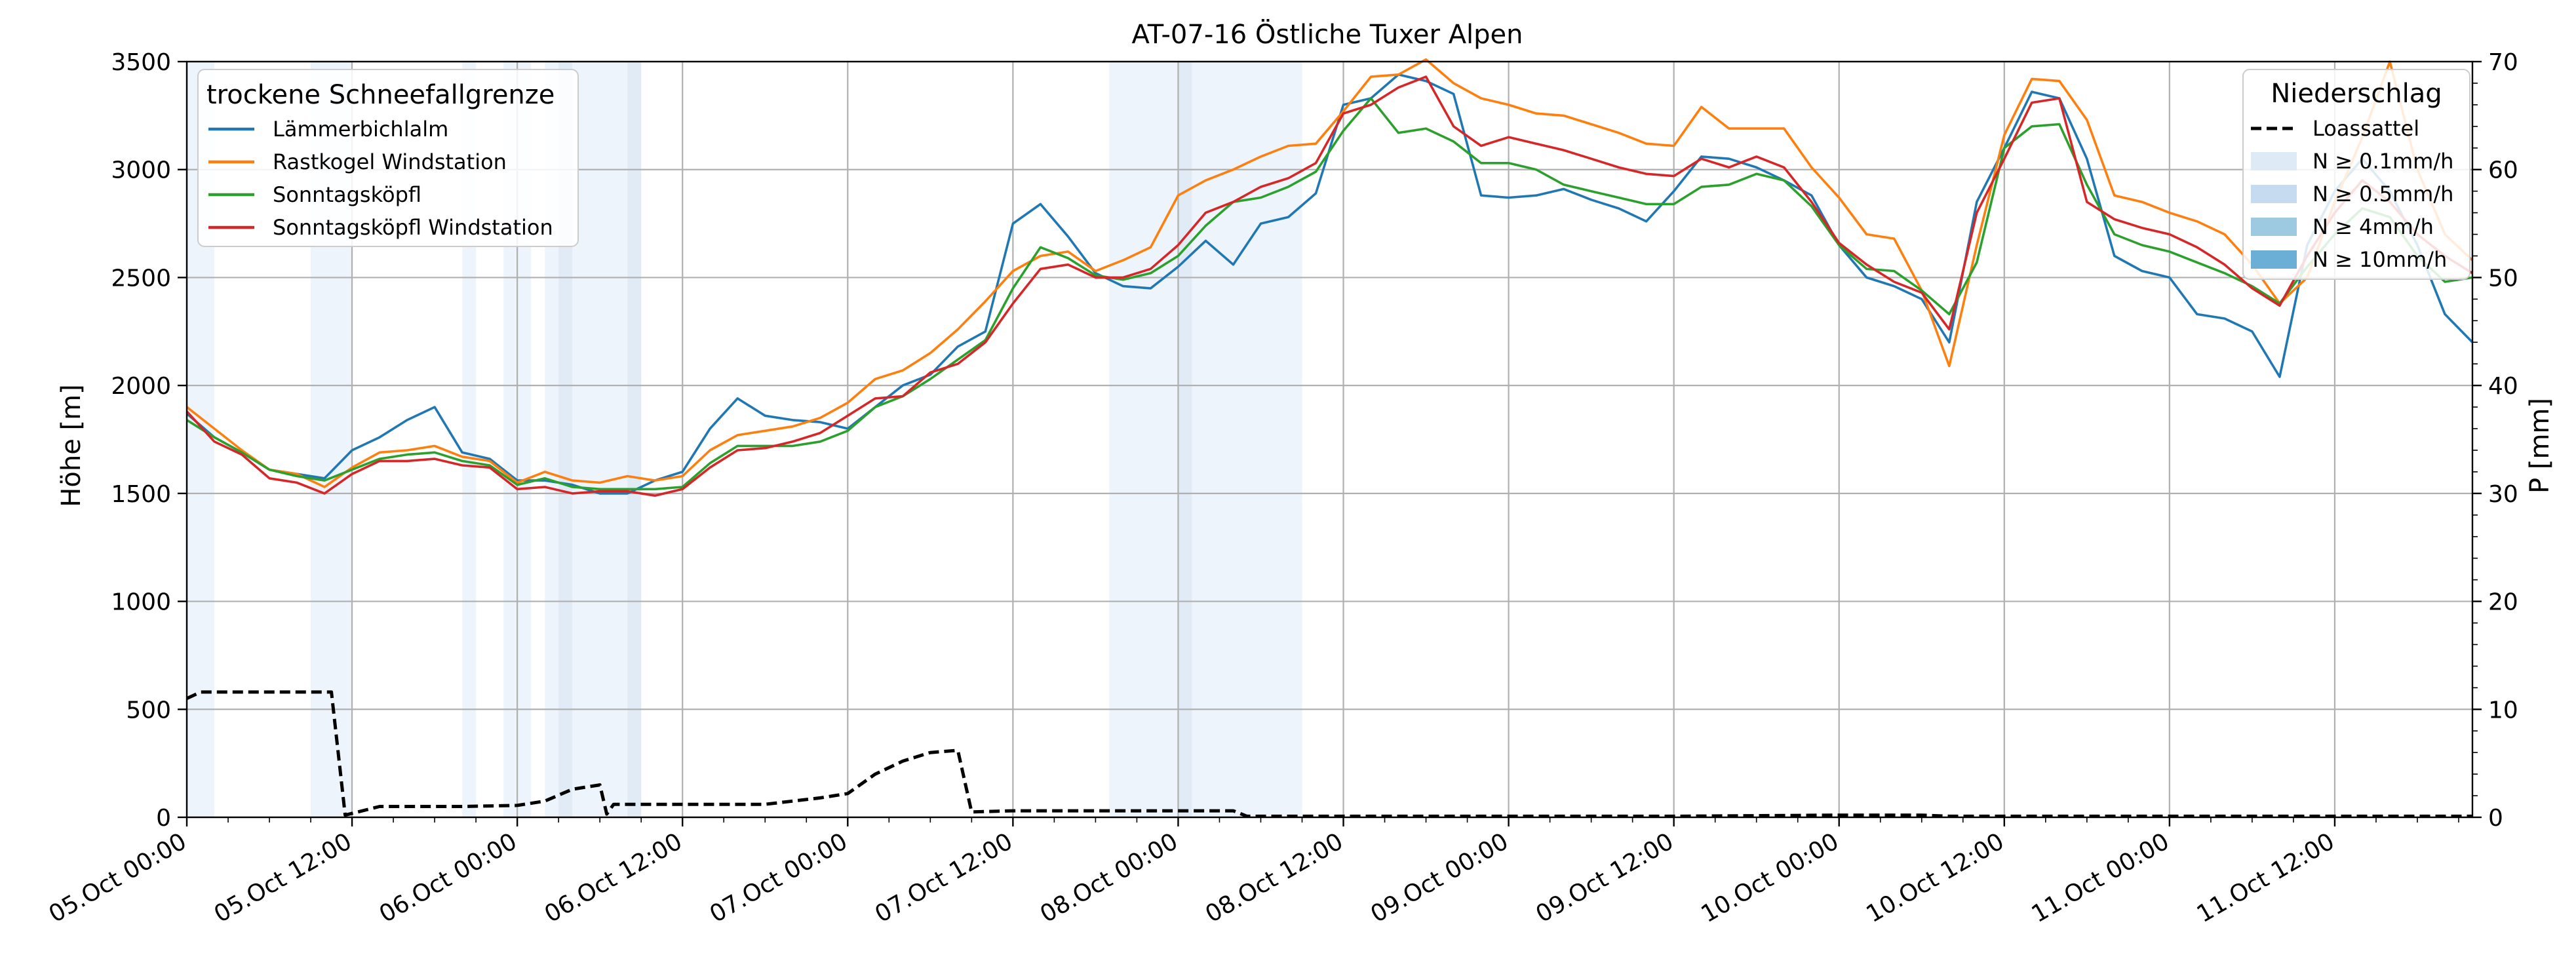 This screenshot has height=970, width=2576. What do you see at coordinates (1328, 754) in the screenshot?
I see `series-line` at bounding box center [1328, 754].